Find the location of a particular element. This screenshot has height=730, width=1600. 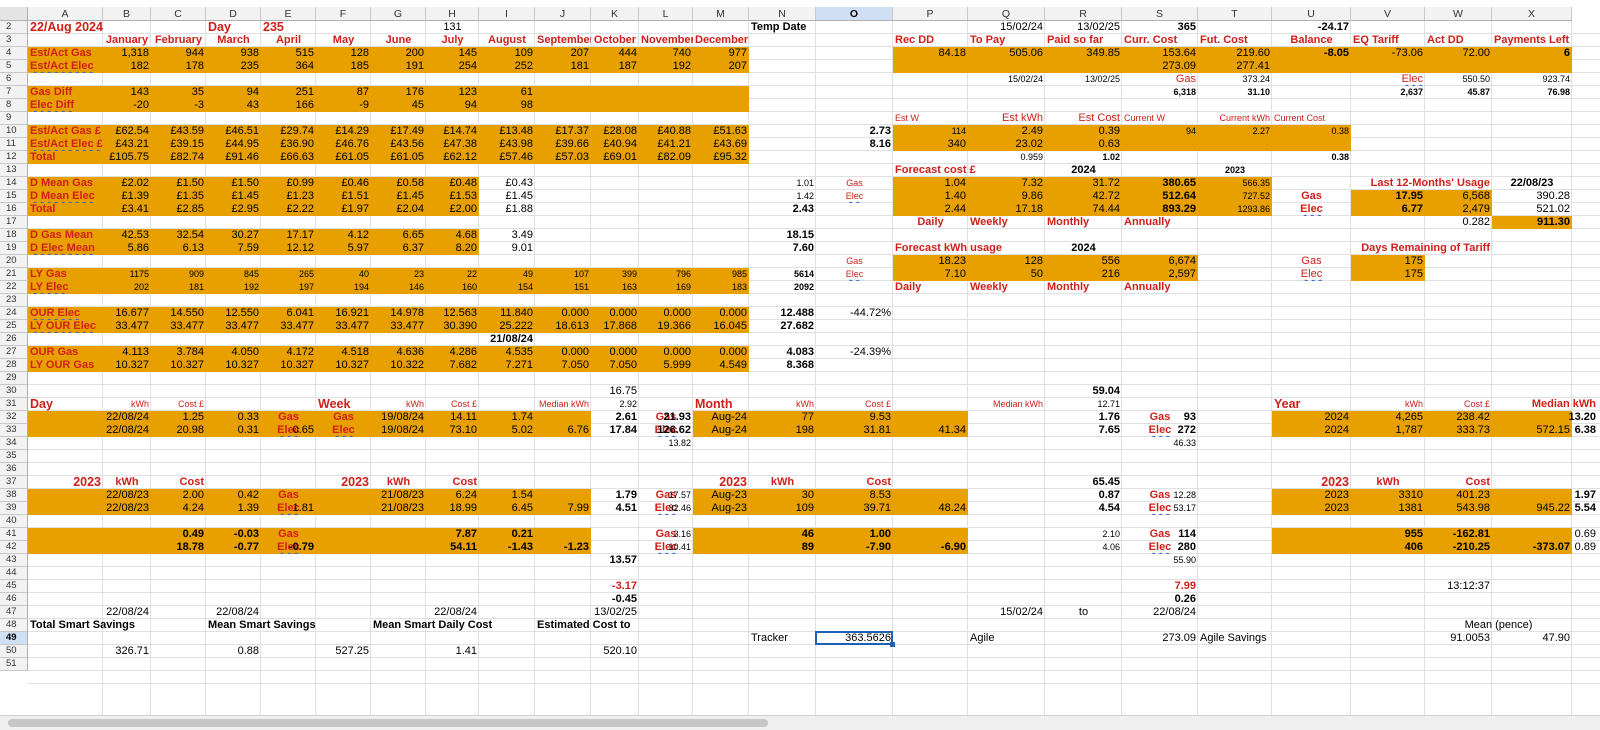

data-cell: 251 is located at coordinates (304, 92).